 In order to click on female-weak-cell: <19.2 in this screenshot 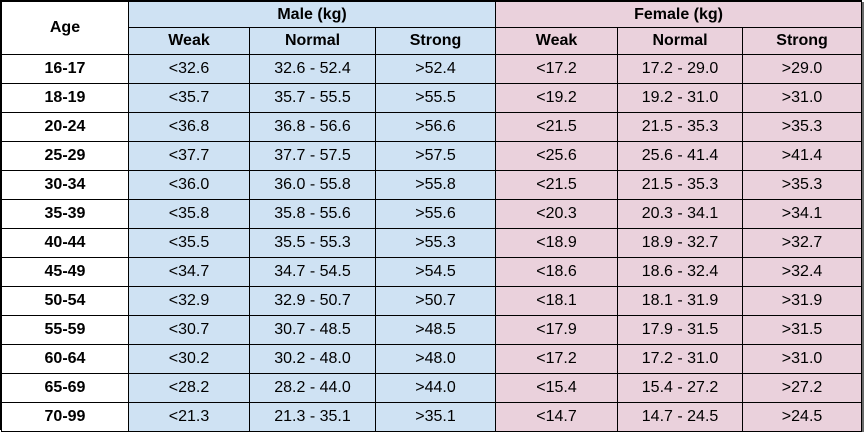, I will do `click(557, 98)`.